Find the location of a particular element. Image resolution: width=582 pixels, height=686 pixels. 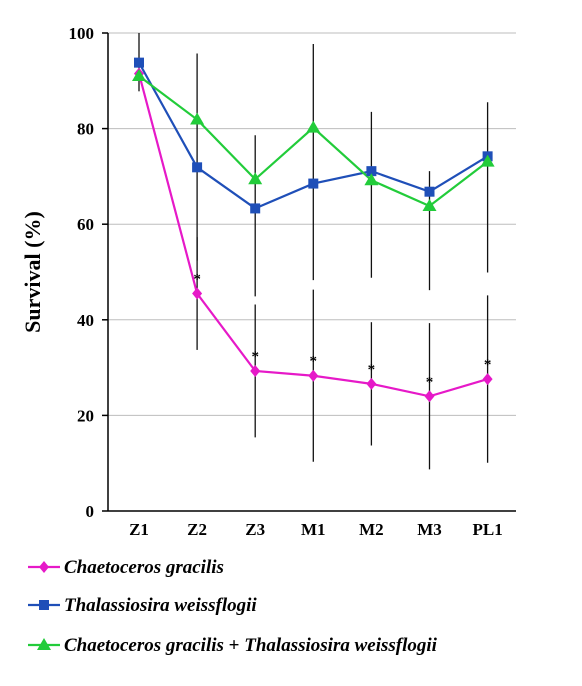

y-tick-label: 40 is located at coordinates (85, 320).